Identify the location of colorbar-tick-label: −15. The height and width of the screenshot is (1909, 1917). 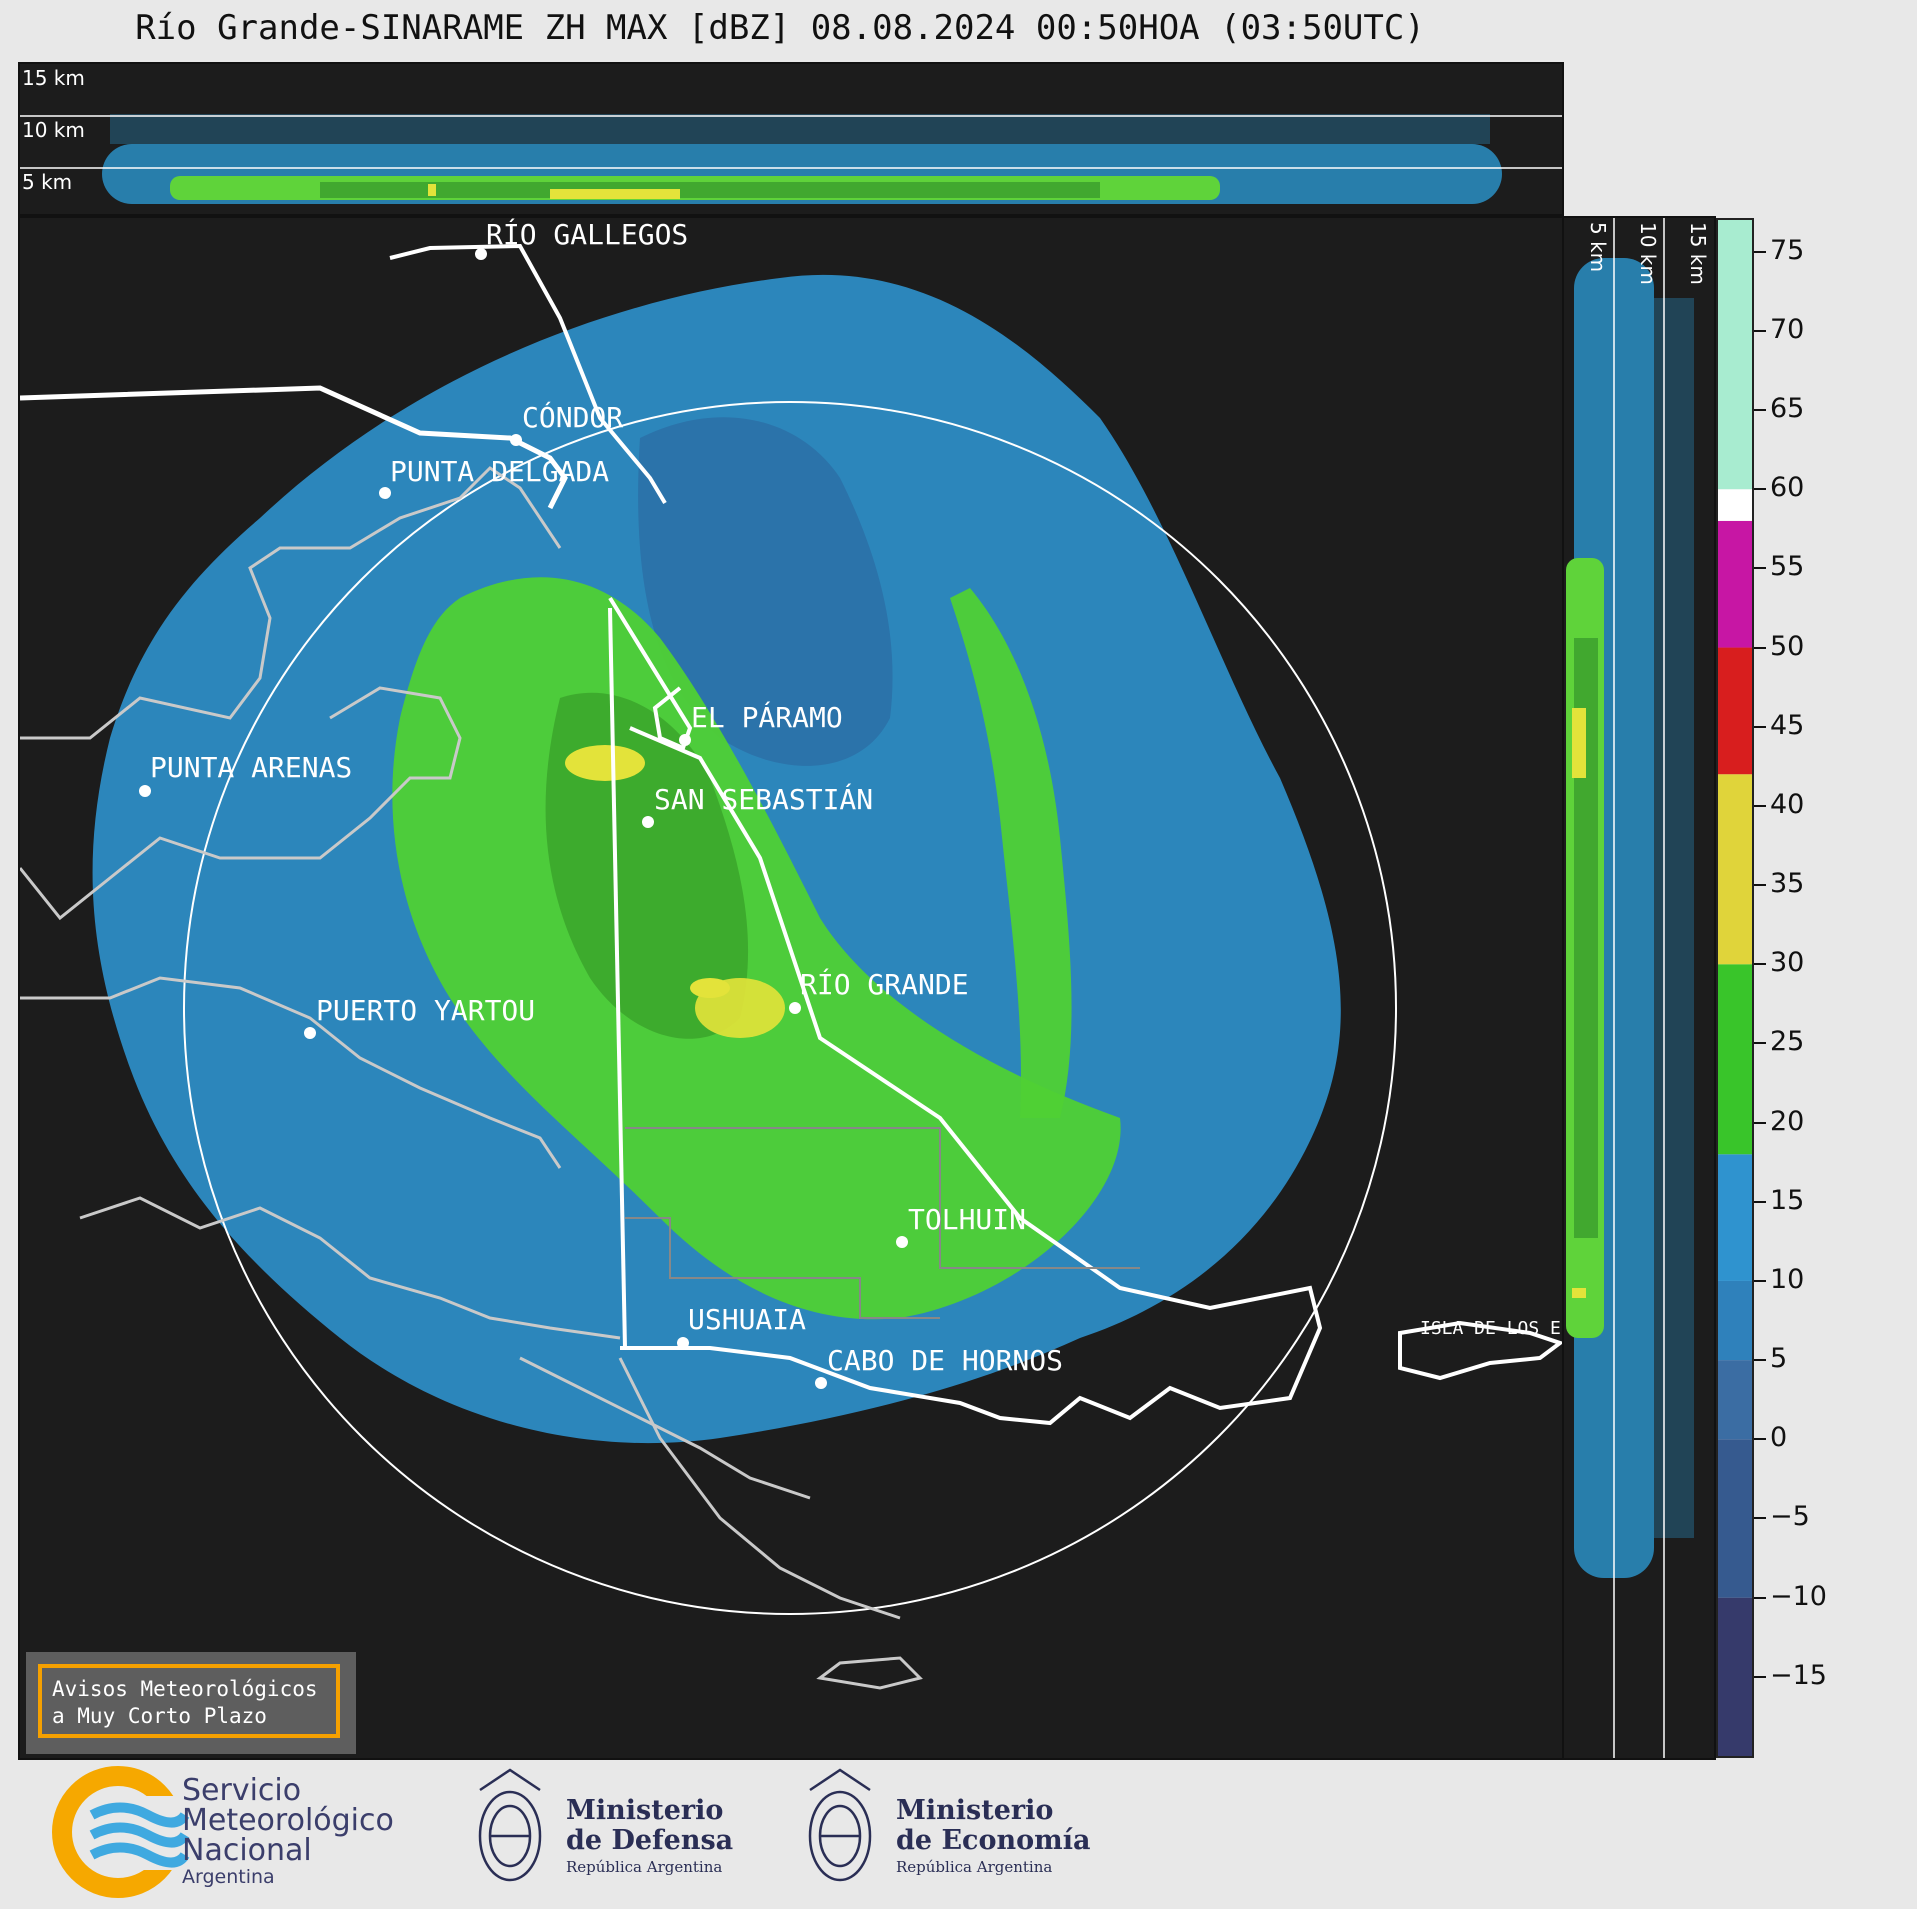
(1798, 1675).